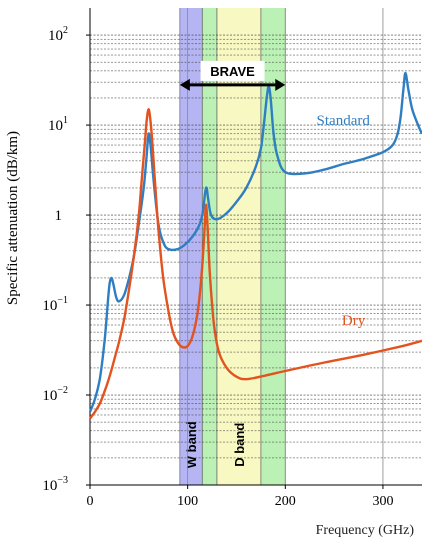  I want to click on y-tick-label: 10⁻³, so click(55, 484).